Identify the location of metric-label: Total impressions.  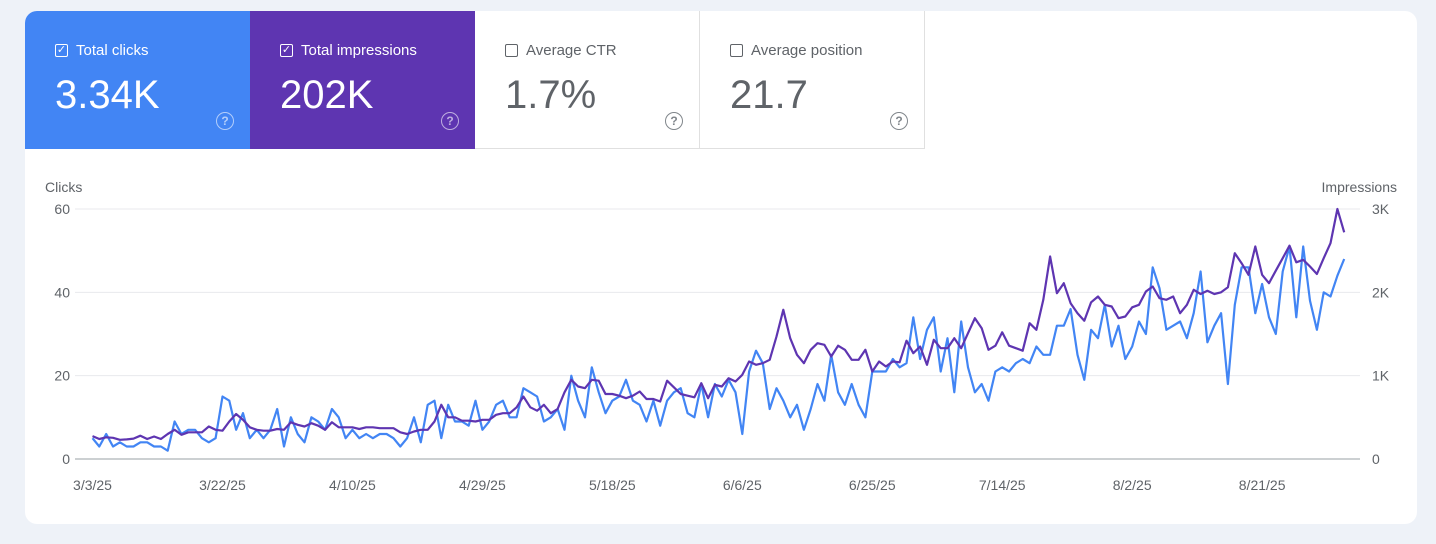
(359, 50).